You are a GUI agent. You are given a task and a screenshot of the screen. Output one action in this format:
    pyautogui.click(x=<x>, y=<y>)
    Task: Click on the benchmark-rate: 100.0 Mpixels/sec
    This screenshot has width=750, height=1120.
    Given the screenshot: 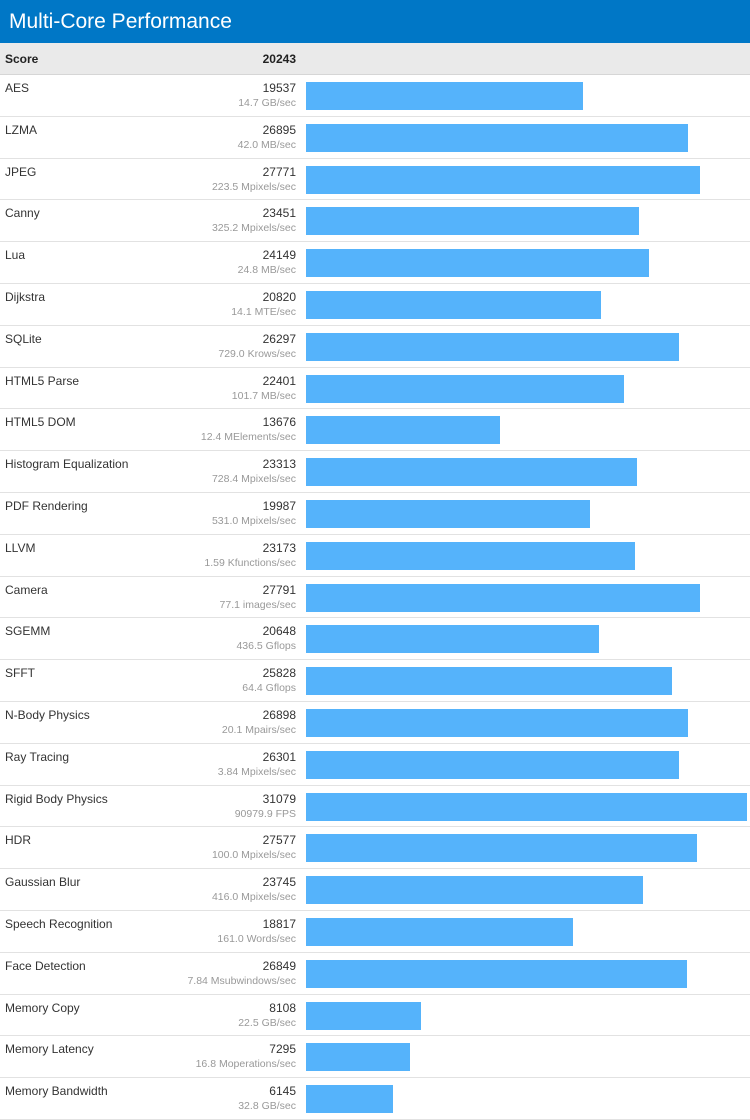 What is the action you would take?
    pyautogui.click(x=253, y=855)
    